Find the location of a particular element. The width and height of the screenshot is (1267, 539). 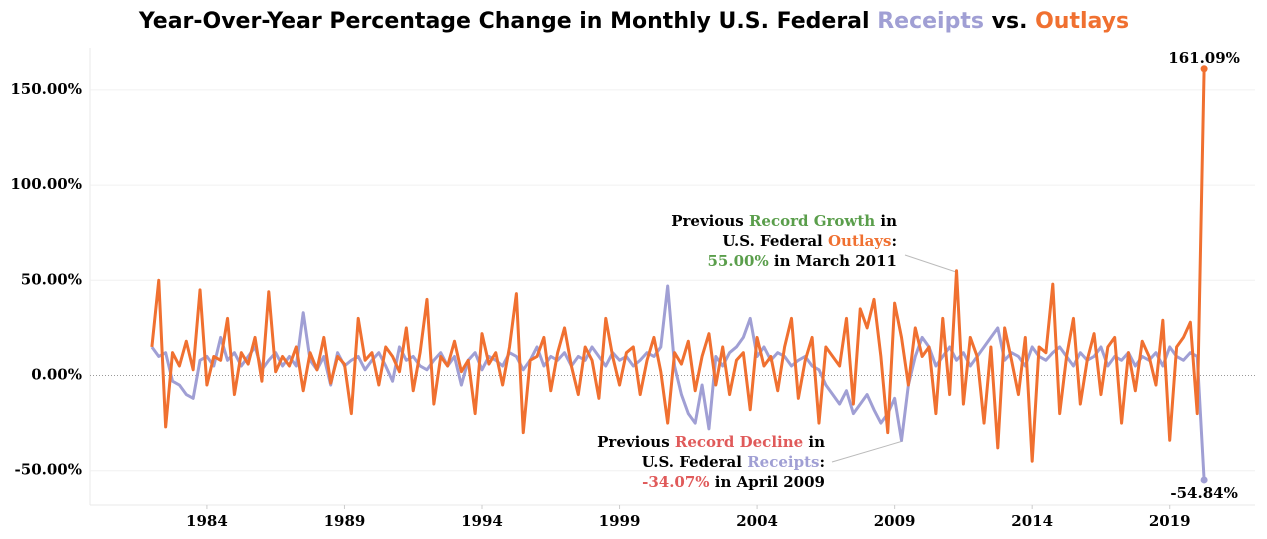

annotation-line-part: Receipts is located at coordinates (783, 462).